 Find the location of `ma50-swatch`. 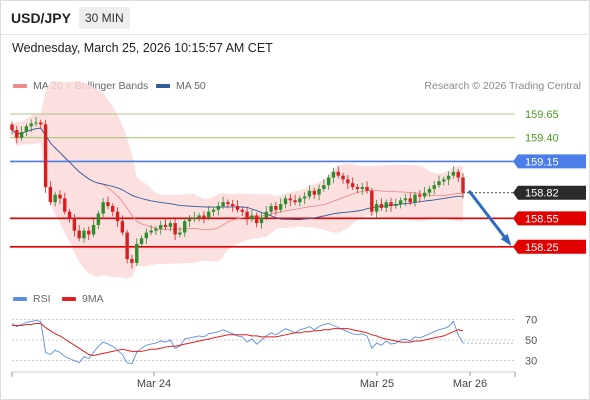

ma50-swatch is located at coordinates (163, 86).